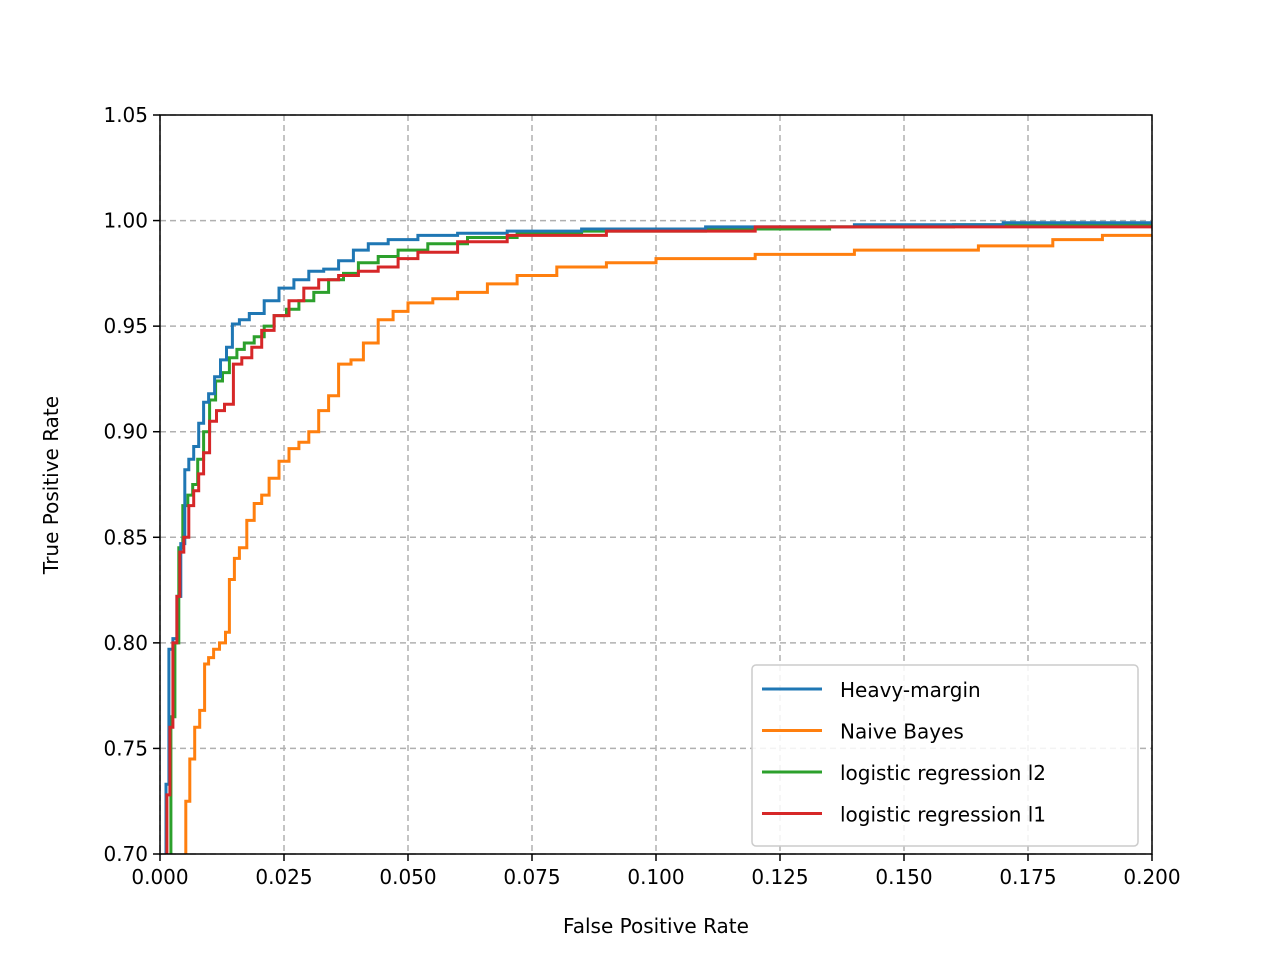  What do you see at coordinates (125, 326) in the screenshot?
I see `y-tick-label: 0.95` at bounding box center [125, 326].